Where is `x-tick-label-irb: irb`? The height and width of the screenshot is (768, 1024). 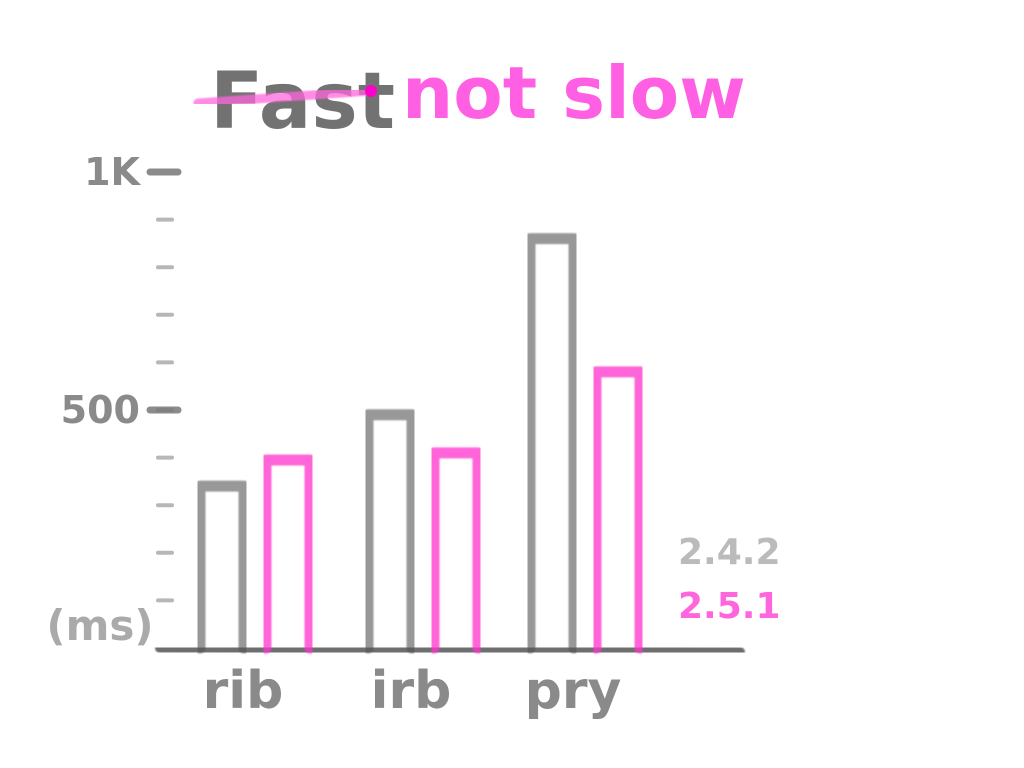 x-tick-label-irb: irb is located at coordinates (411, 691).